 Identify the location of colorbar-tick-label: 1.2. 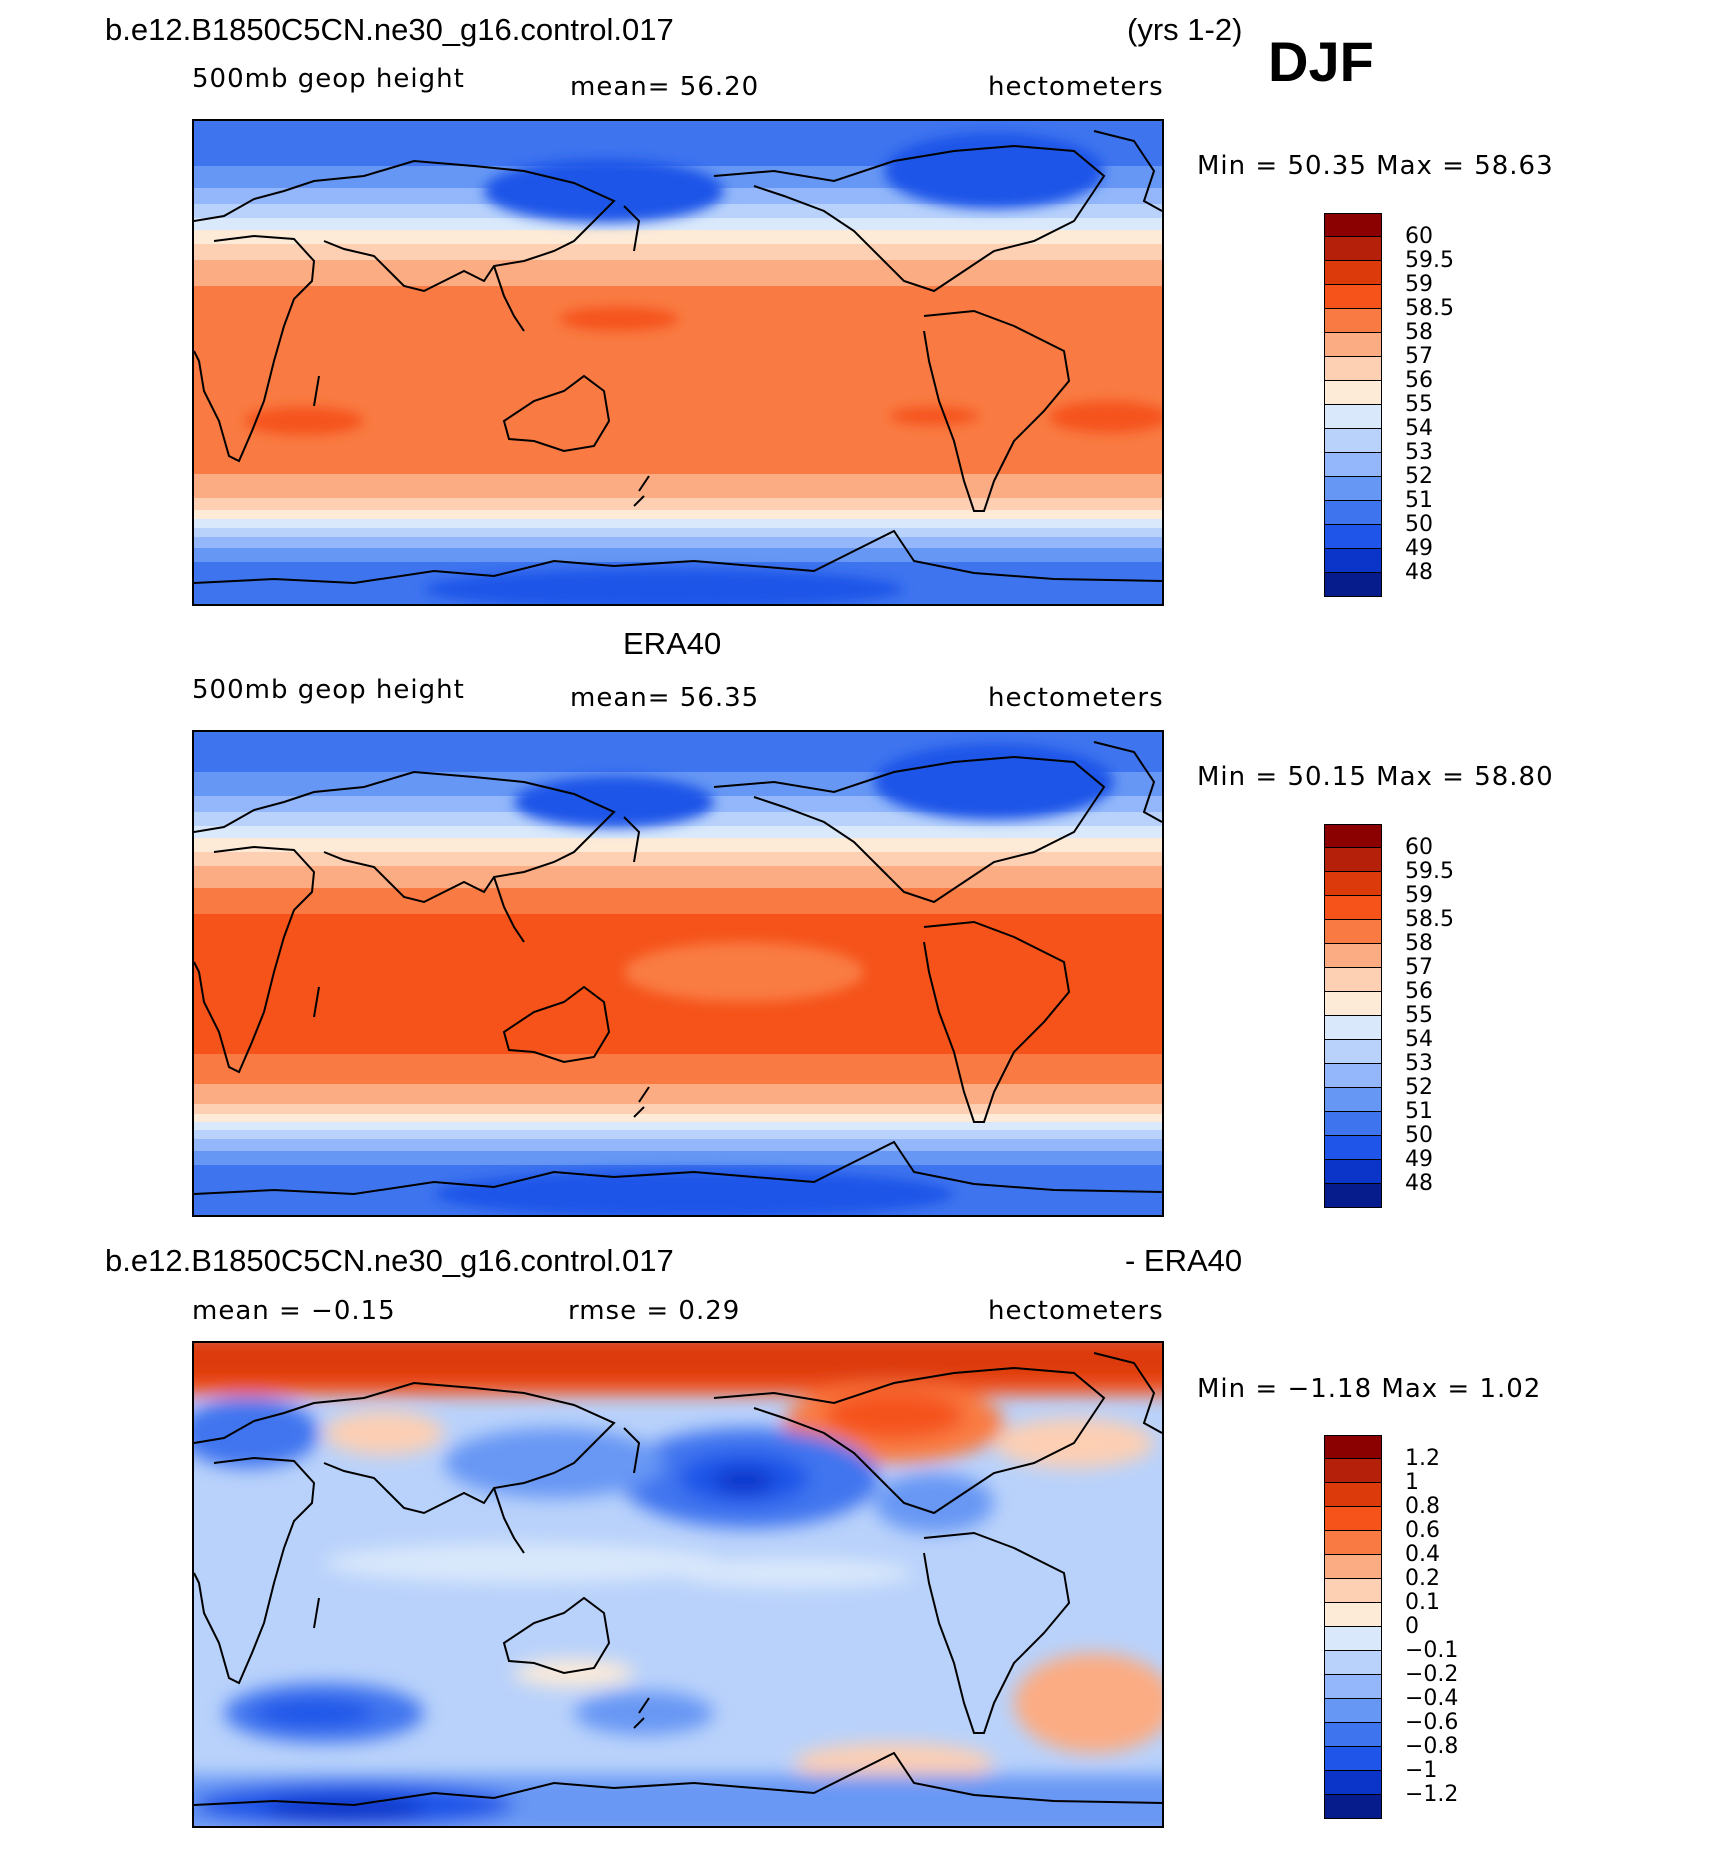
(1422, 1458).